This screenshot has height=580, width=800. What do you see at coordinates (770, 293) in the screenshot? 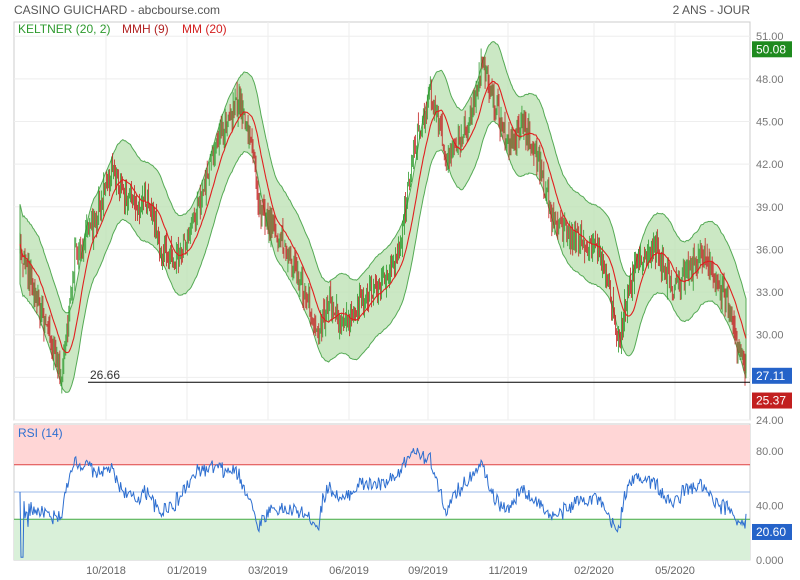
I see `price-tick-label: 33.00` at bounding box center [770, 293].